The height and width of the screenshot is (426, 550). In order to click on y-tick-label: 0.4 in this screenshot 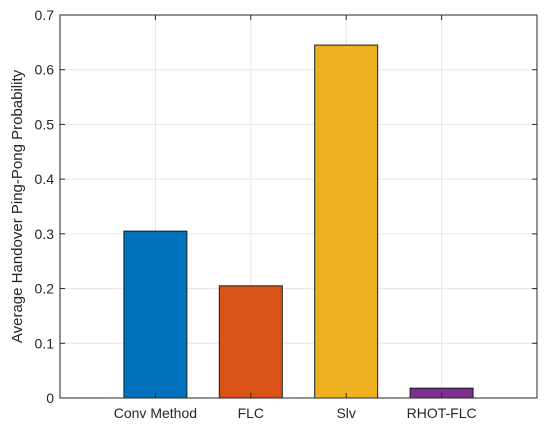, I will do `click(45, 179)`.